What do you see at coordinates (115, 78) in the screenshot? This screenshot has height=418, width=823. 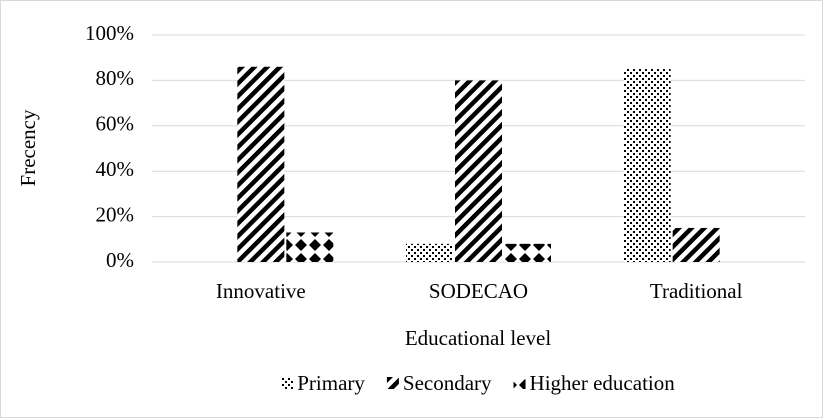 I see `y-tick-label: 80%` at bounding box center [115, 78].